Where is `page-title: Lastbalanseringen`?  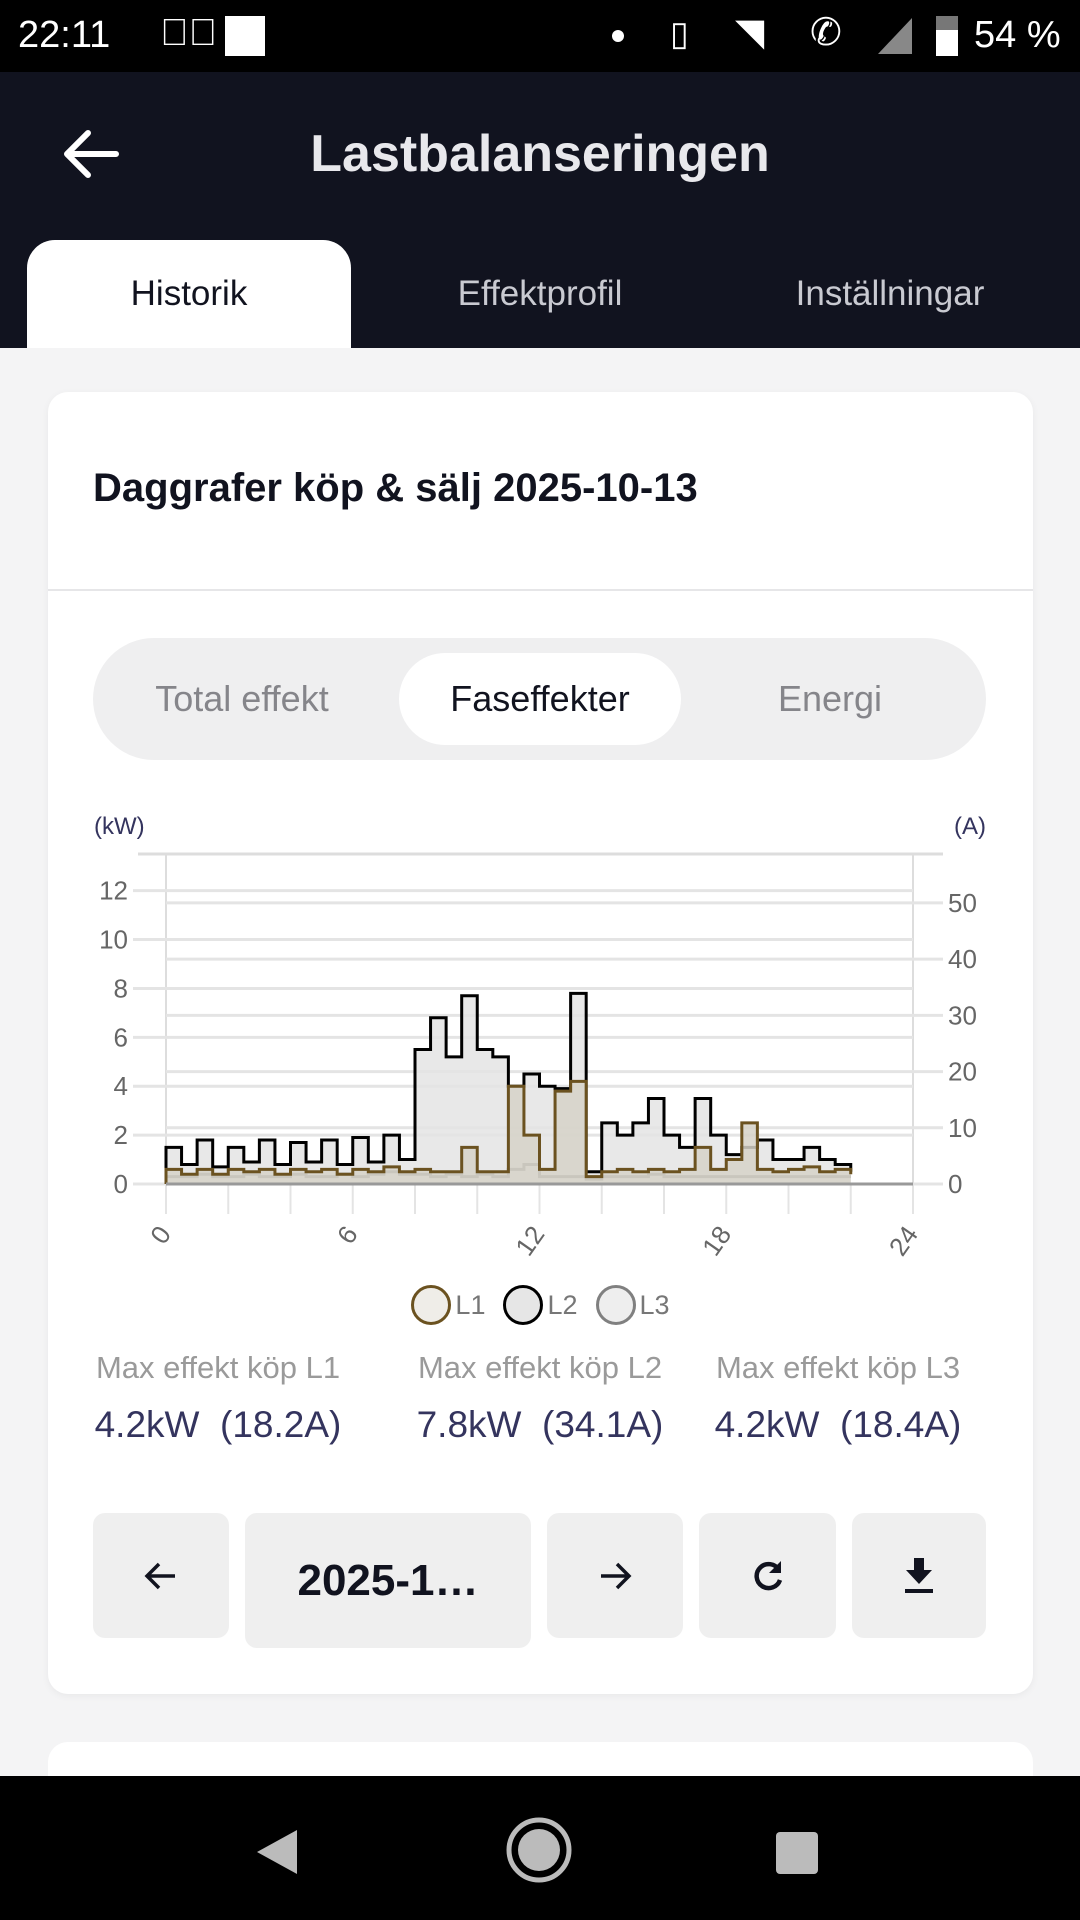 page-title: Lastbalanseringen is located at coordinates (540, 154).